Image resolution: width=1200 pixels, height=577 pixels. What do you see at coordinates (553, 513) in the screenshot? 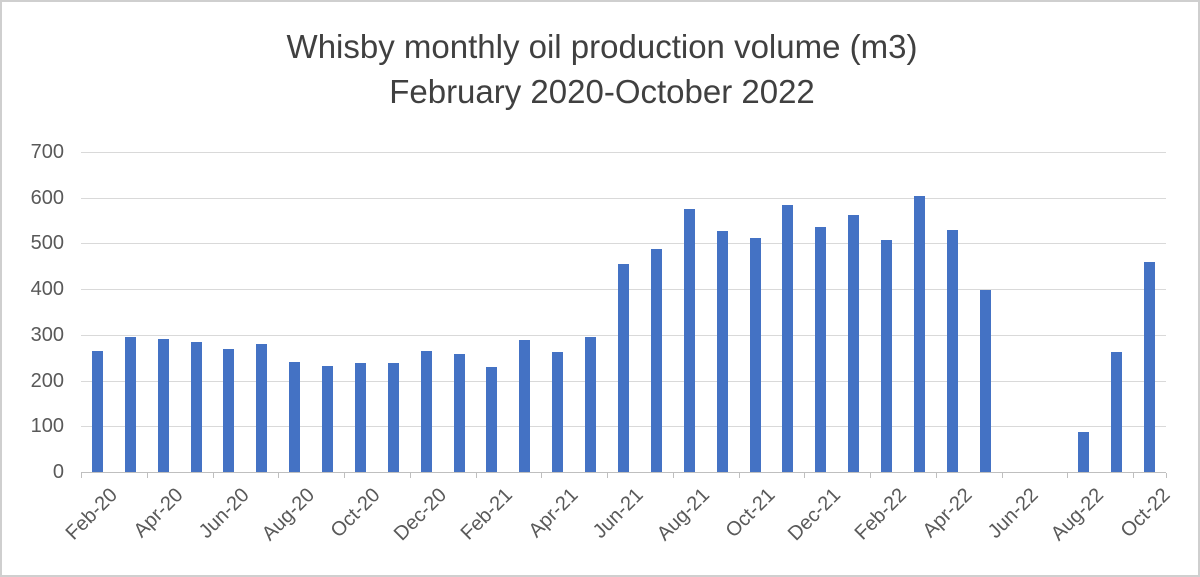
I see `x-axis-label-Apr-21: Apr-21` at bounding box center [553, 513].